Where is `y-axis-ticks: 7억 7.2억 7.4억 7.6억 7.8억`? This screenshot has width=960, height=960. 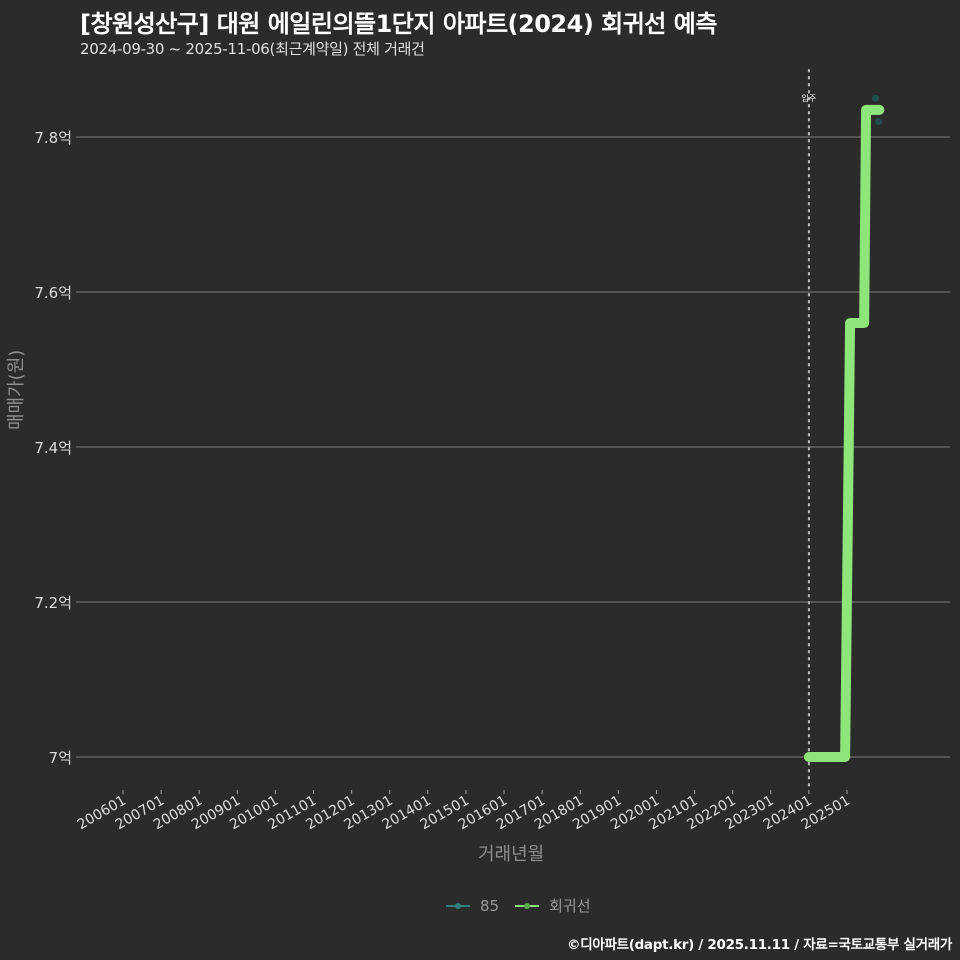
y-axis-ticks: 7억 7.2억 7.4억 7.6억 7.8억 is located at coordinates (57, 448).